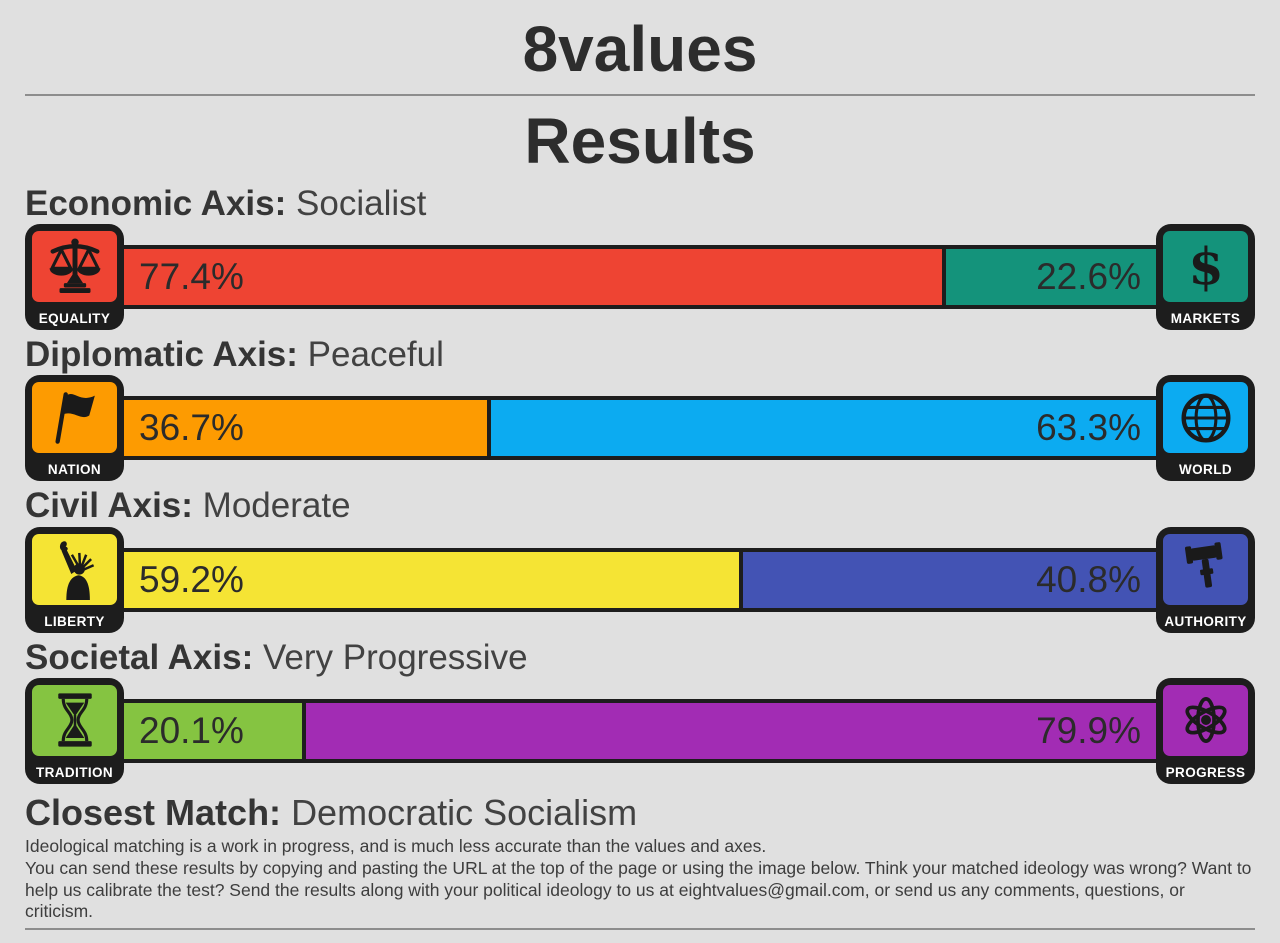 Image resolution: width=1280 pixels, height=943 pixels. Describe the element at coordinates (156, 204) in the screenshot. I see `axis-heading-label: Economic Axis:` at that location.